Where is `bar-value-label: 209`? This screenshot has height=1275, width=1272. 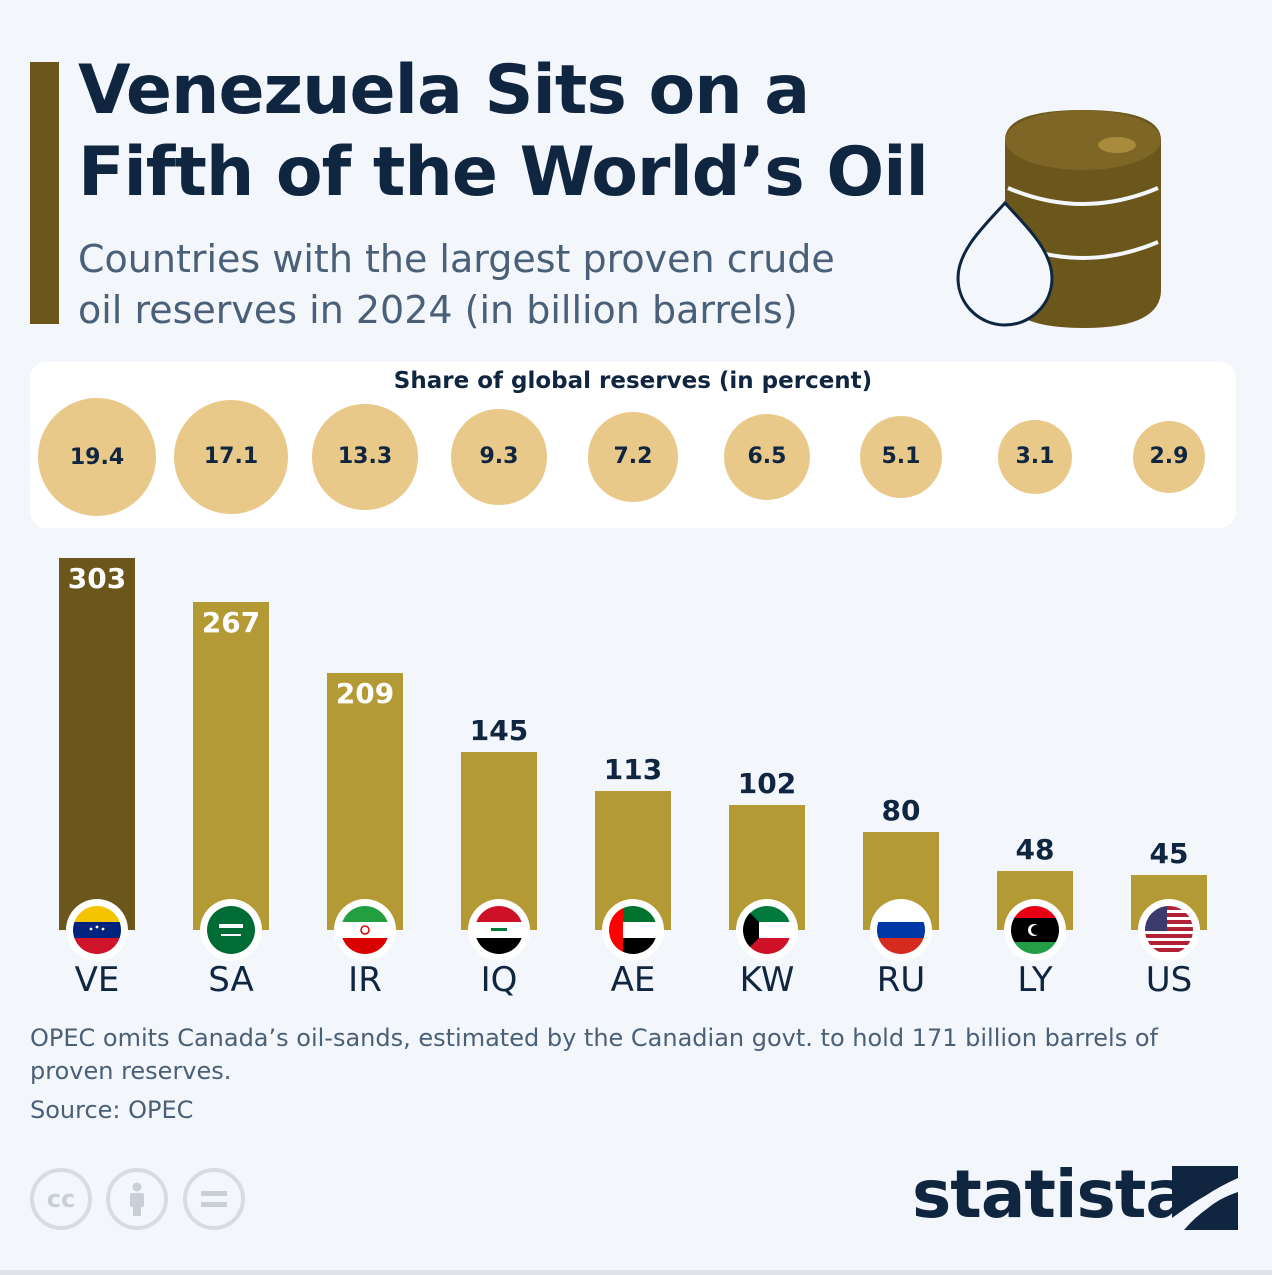 bar-value-label: 209 is located at coordinates (365, 694).